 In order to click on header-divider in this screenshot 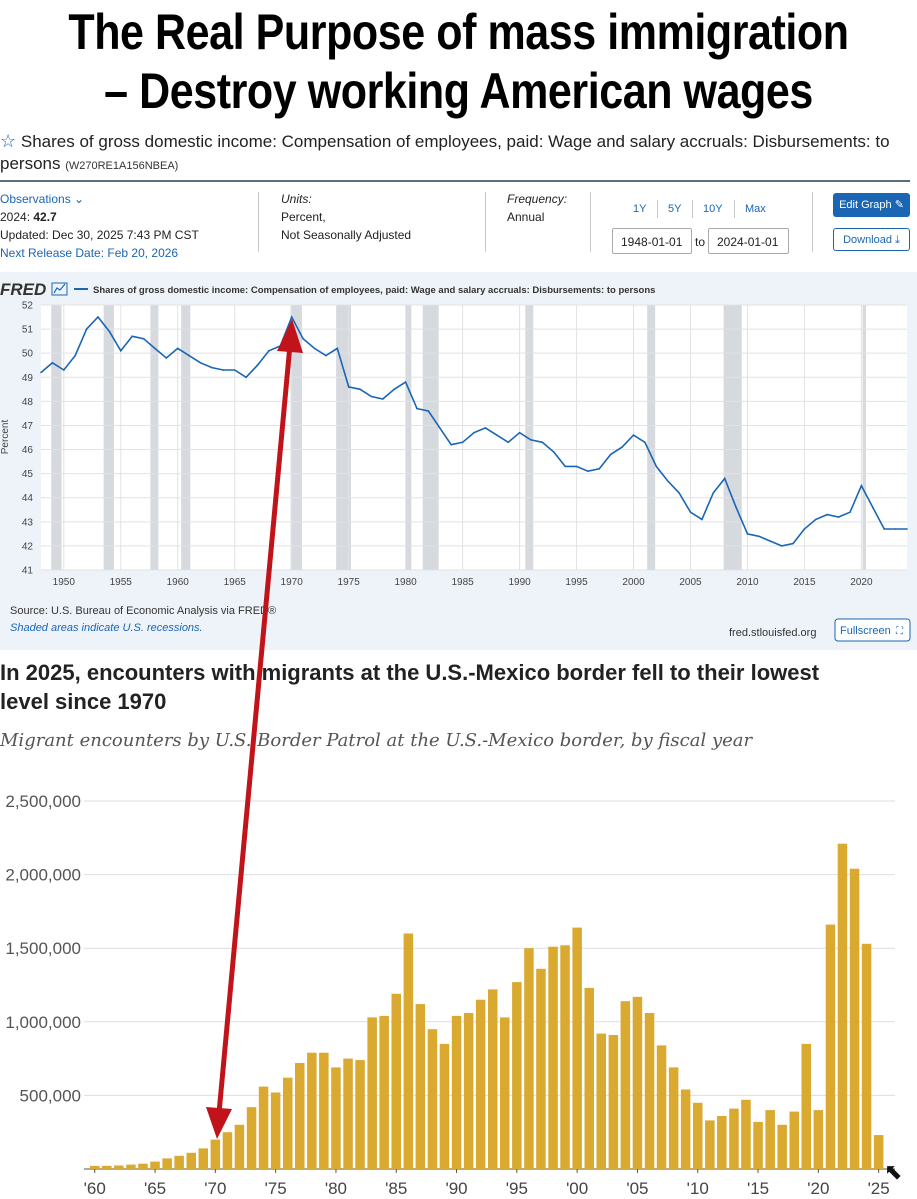, I will do `click(455, 181)`.